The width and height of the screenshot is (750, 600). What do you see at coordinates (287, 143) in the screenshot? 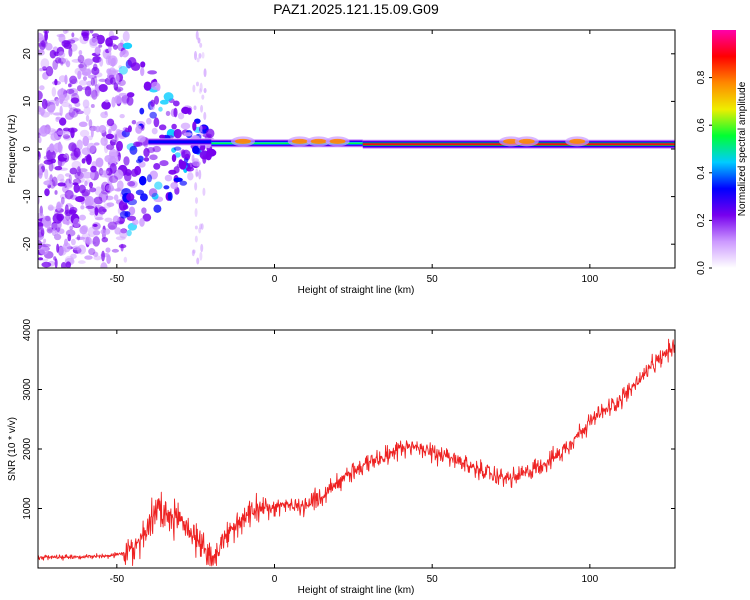
I see `spectrogram-ridge` at bounding box center [287, 143].